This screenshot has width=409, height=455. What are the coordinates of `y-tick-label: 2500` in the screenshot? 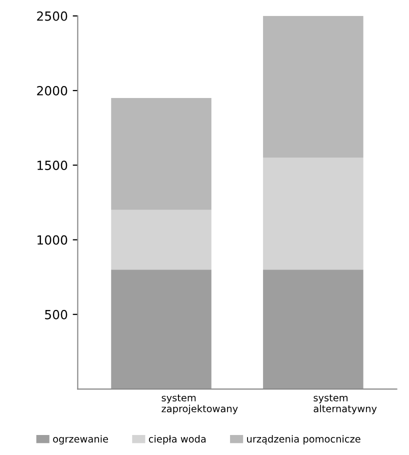 It's located at (52, 16).